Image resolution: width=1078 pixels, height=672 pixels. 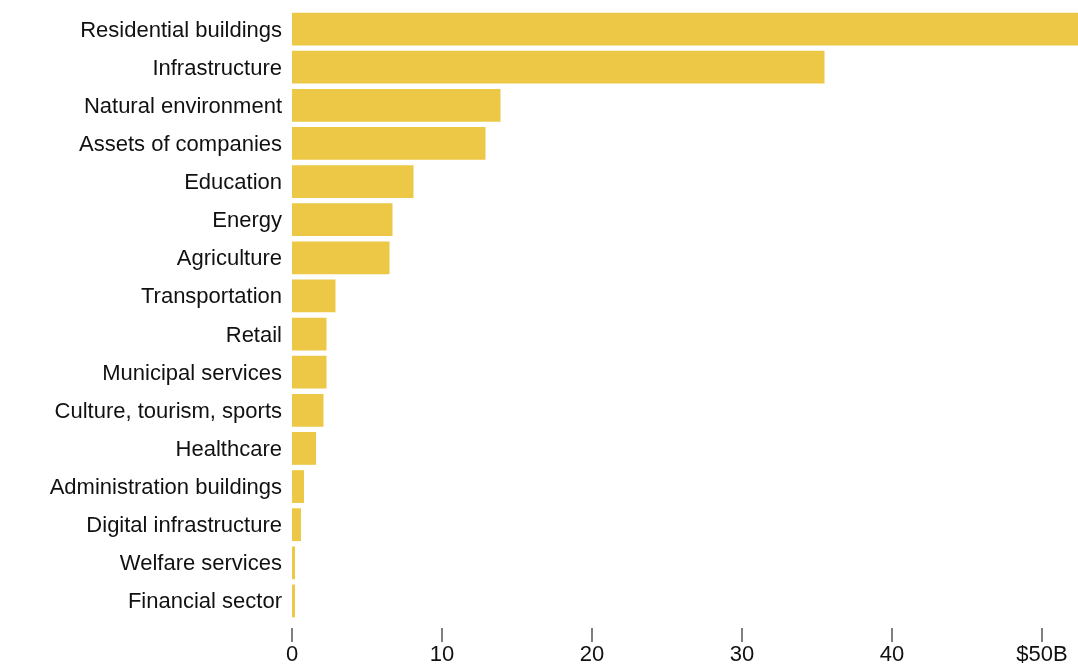 I want to click on y-tick-label: Culture, tourism, sports, so click(x=168, y=410).